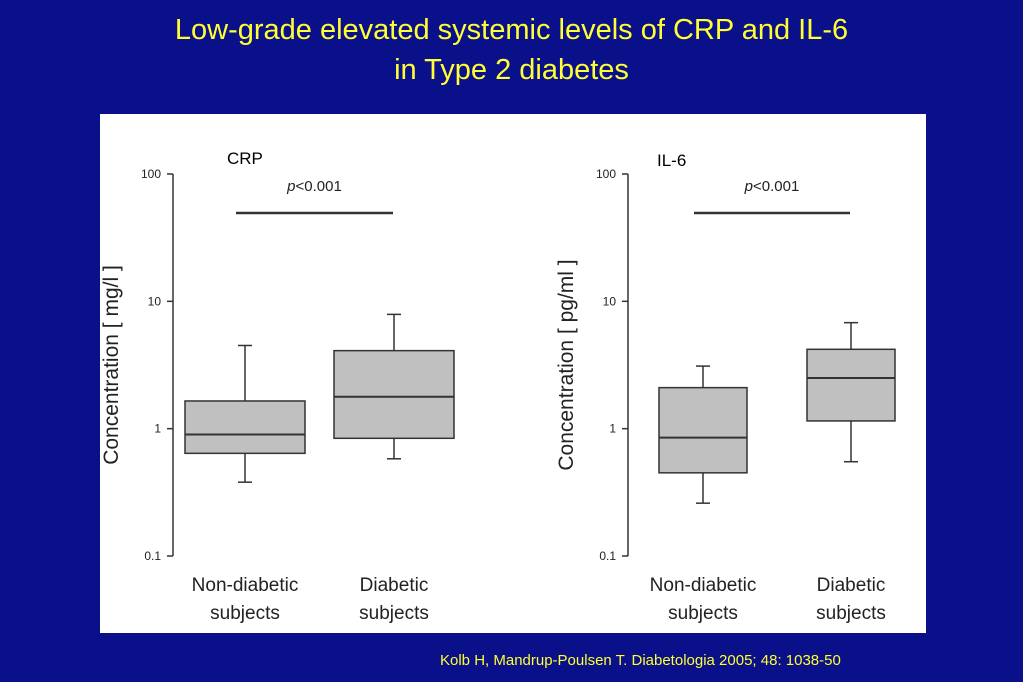 The height and width of the screenshot is (682, 1023). I want to click on chart-title: IL-6, so click(671, 160).